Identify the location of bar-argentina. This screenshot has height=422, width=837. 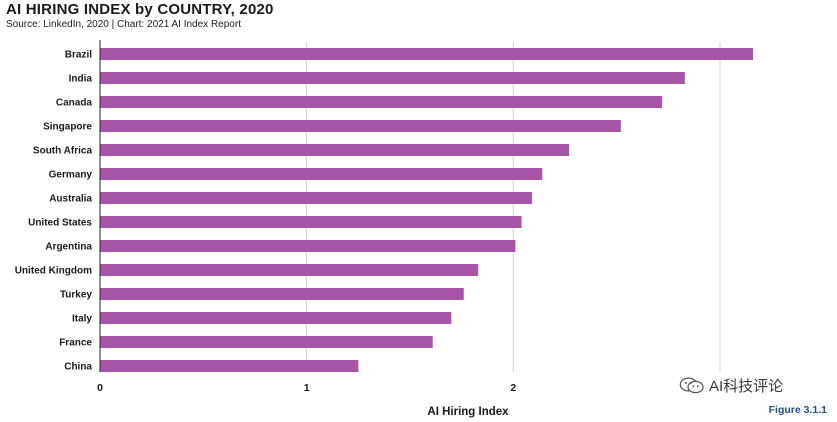
(308, 246).